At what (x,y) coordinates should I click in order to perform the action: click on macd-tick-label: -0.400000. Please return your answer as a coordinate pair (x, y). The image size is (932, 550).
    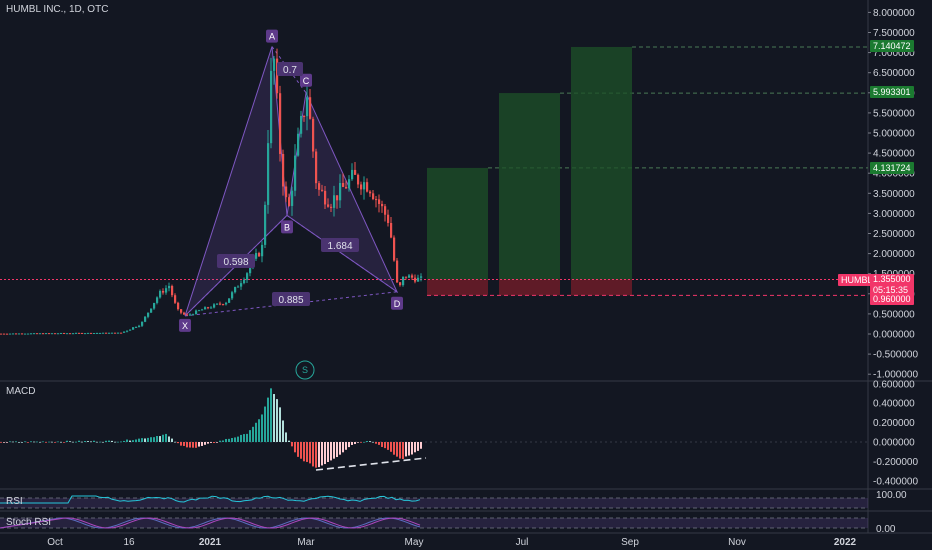
    Looking at the image, I should click on (895, 481).